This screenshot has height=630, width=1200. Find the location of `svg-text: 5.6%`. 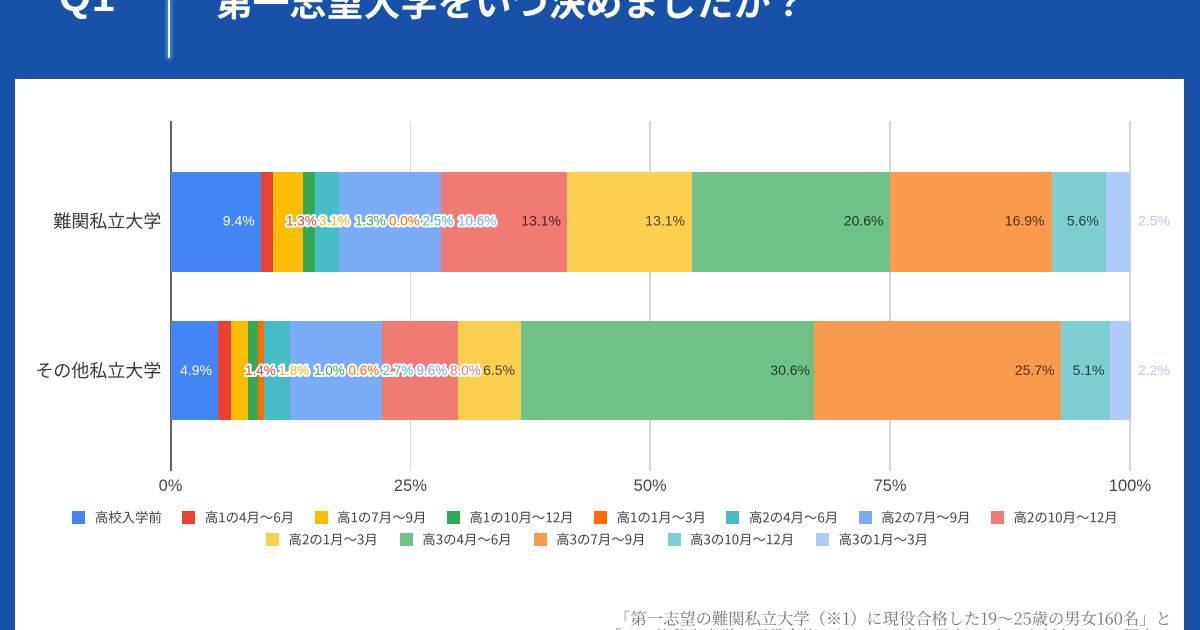

svg-text: 5.6% is located at coordinates (1083, 220).